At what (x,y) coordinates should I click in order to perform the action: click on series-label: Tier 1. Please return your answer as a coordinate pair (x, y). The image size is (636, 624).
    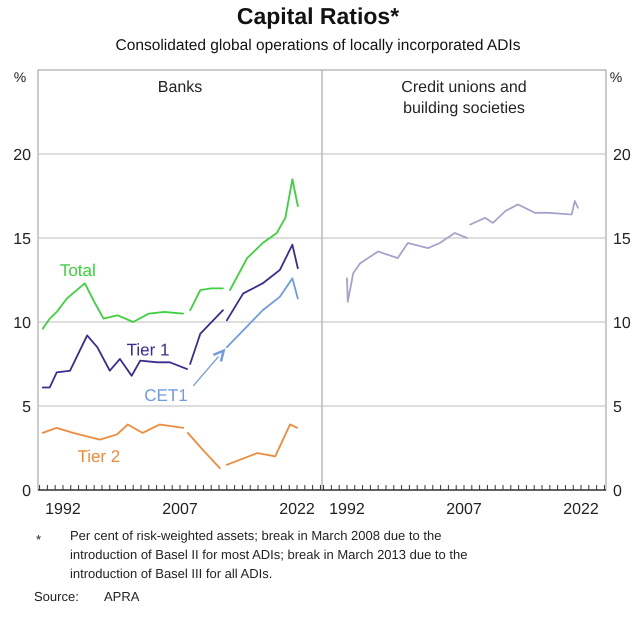
    Looking at the image, I should click on (148, 350).